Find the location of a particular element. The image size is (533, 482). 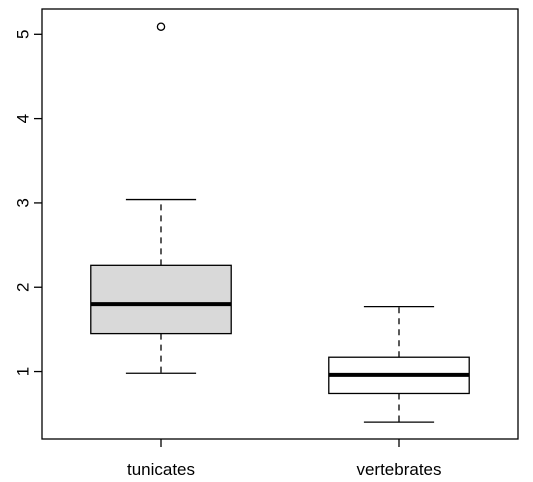

y-tick-label-4: 4 is located at coordinates (23, 118).